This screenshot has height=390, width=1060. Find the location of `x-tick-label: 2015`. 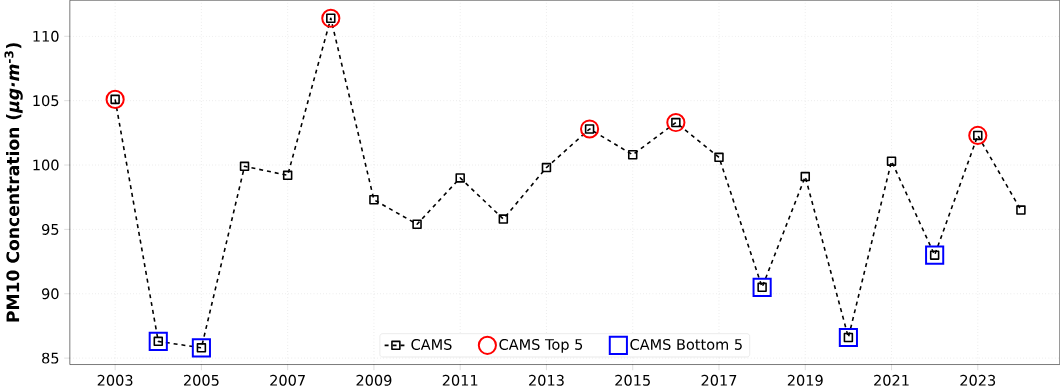

x-tick-label: 2015 is located at coordinates (632, 380).